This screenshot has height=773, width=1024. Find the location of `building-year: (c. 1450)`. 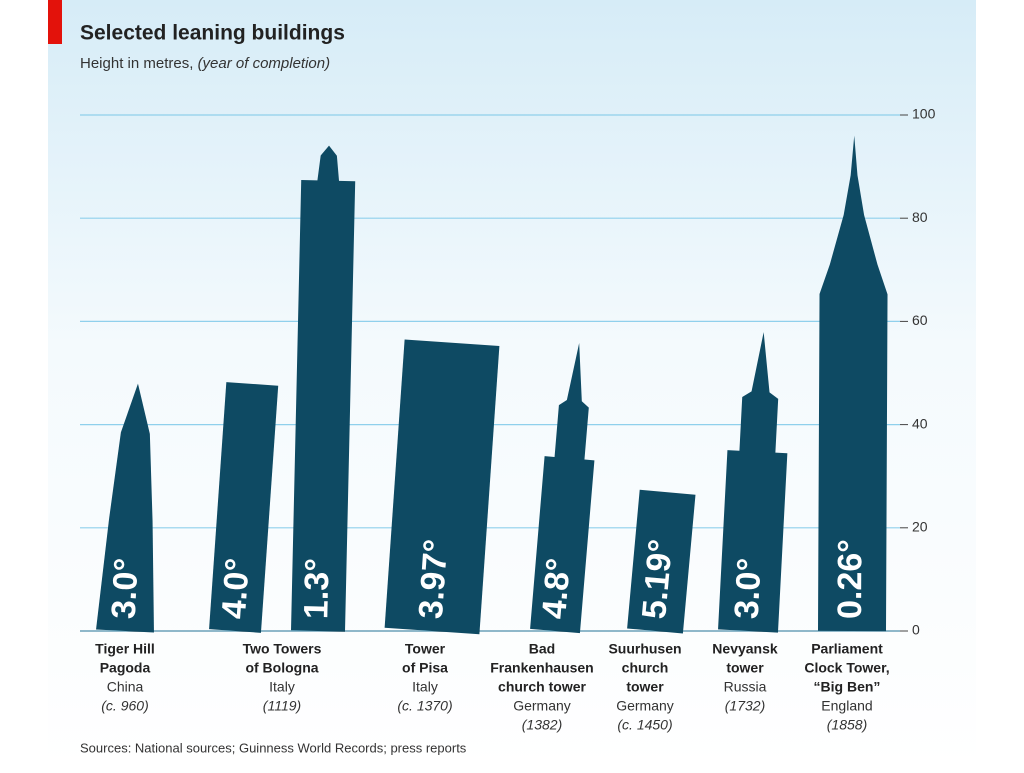

building-year: (c. 1450) is located at coordinates (644, 725).